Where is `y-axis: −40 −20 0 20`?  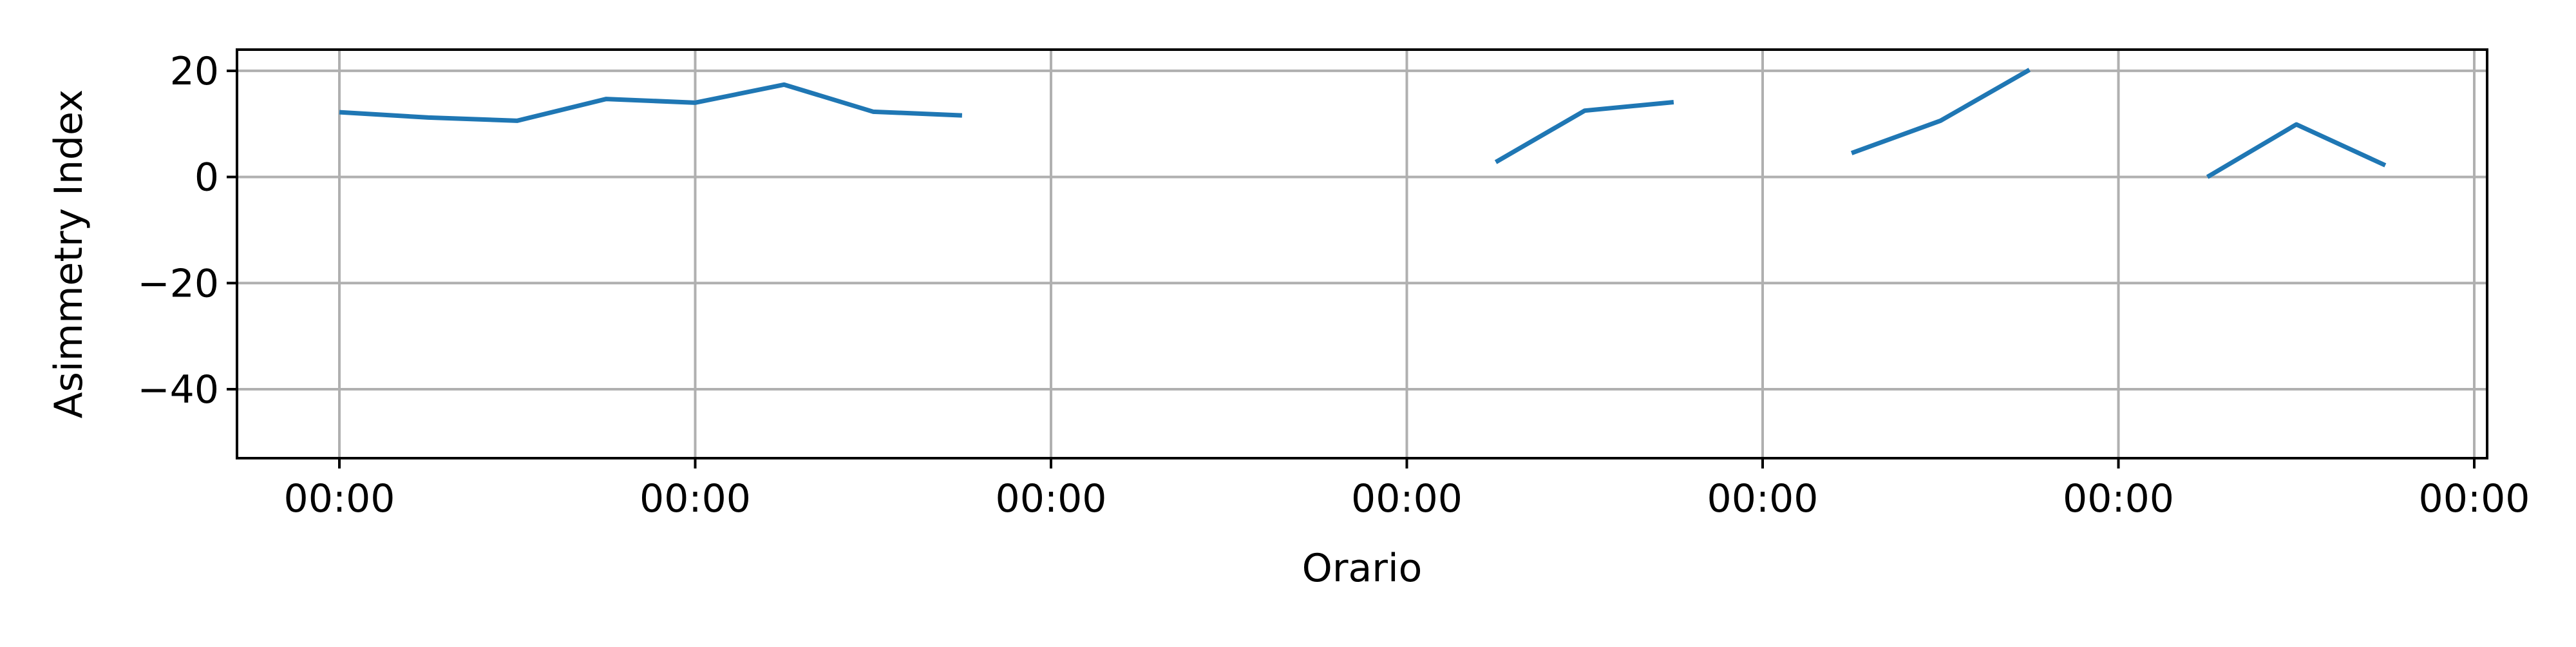
y-axis: −40 −20 0 20 is located at coordinates (187, 230).